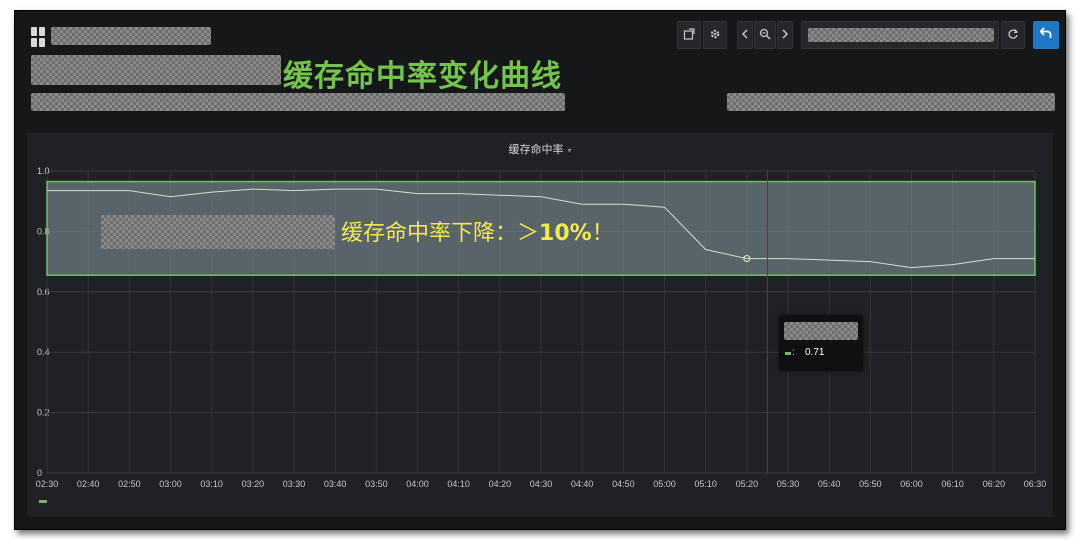 The image size is (1080, 540). What do you see at coordinates (788, 353) in the screenshot?
I see `tooltip-series-swatch` at bounding box center [788, 353].